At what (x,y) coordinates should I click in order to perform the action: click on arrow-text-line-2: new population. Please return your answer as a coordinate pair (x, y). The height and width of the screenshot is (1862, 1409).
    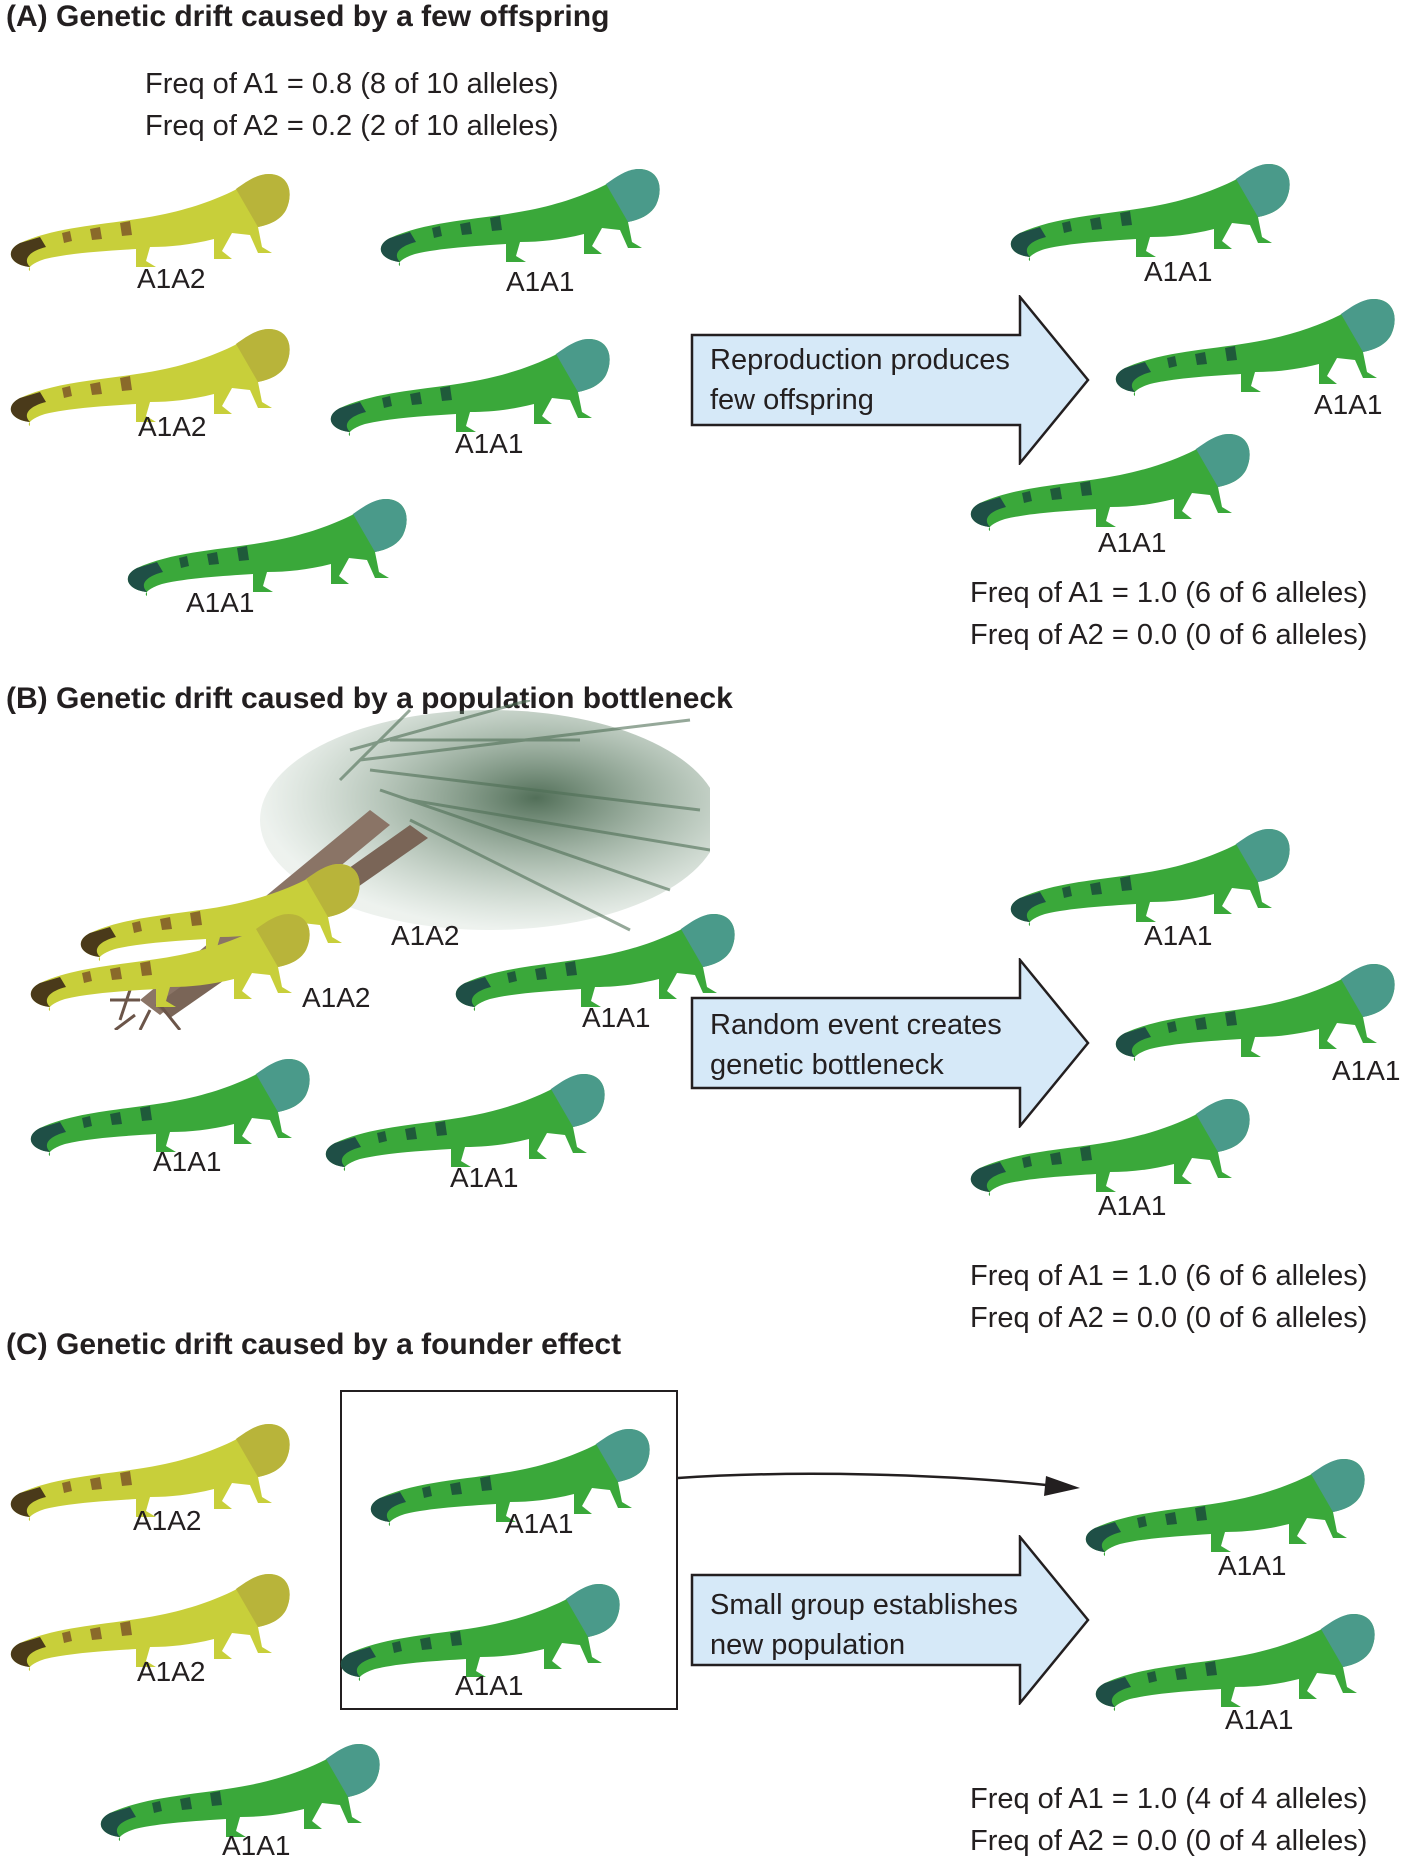
    Looking at the image, I should click on (808, 1645).